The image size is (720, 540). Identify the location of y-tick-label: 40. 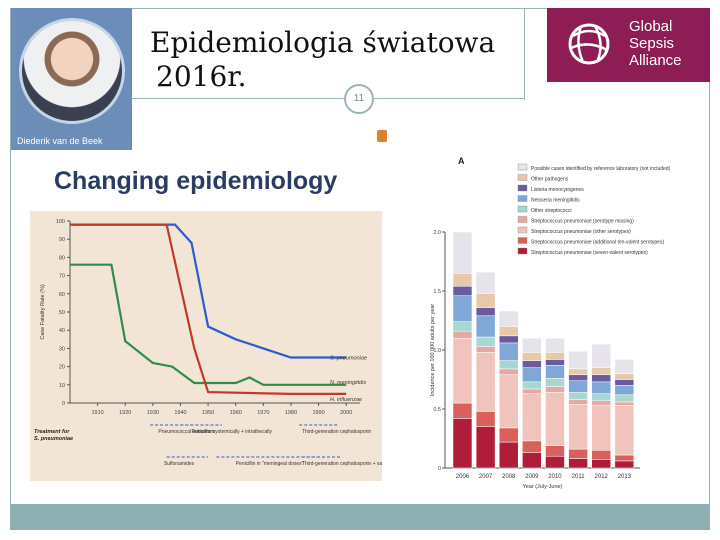
(62, 331).